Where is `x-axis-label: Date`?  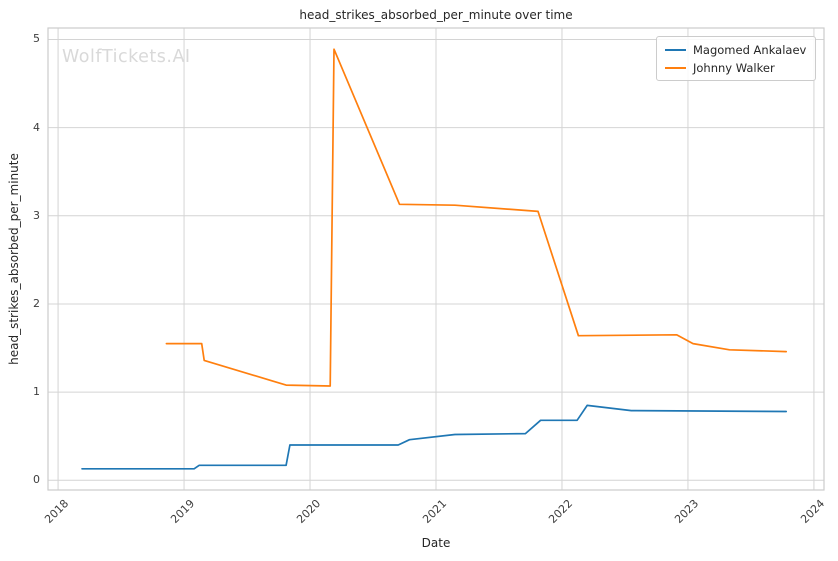 x-axis-label: Date is located at coordinates (436, 543).